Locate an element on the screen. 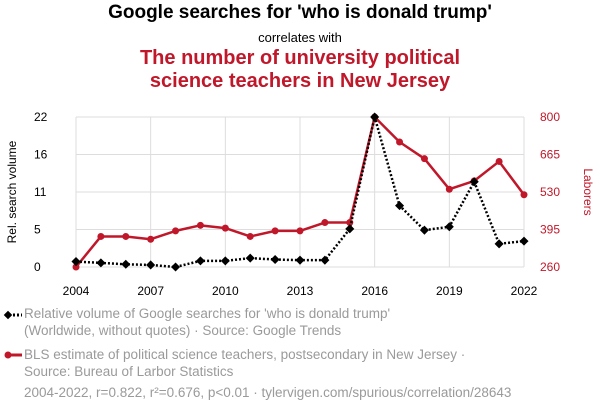 Image resolution: width=600 pixels, height=414 pixels. y2-tick-label: 665 is located at coordinates (550, 155).